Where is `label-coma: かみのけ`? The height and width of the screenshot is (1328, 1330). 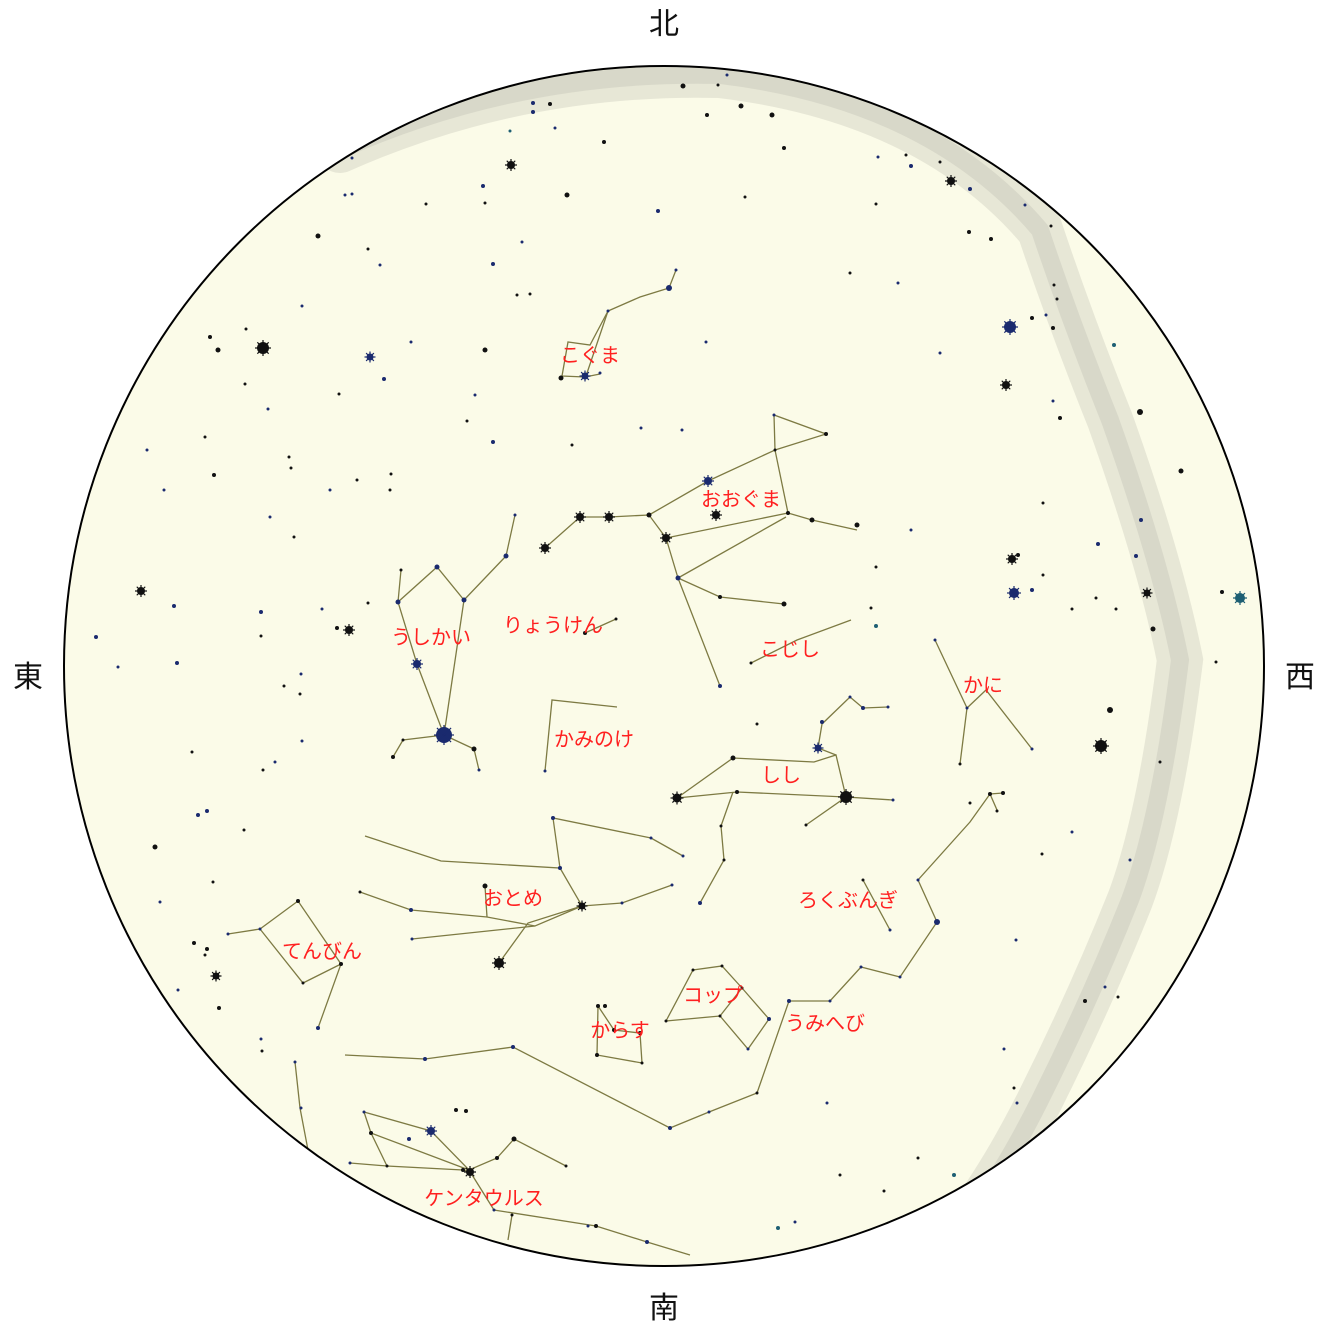 label-coma: かみのけ is located at coordinates (594, 739).